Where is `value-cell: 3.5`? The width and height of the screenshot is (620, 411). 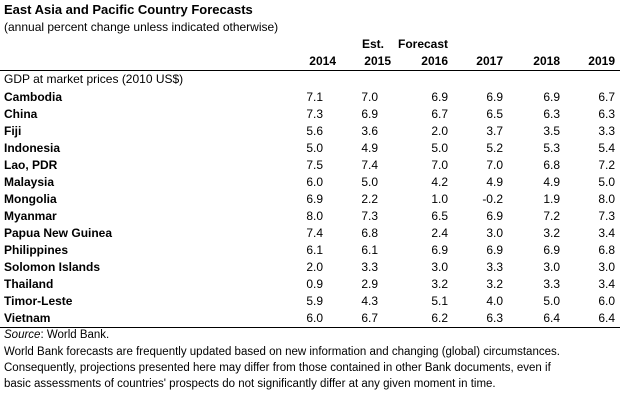 value-cell: 3.5 is located at coordinates (551, 131).